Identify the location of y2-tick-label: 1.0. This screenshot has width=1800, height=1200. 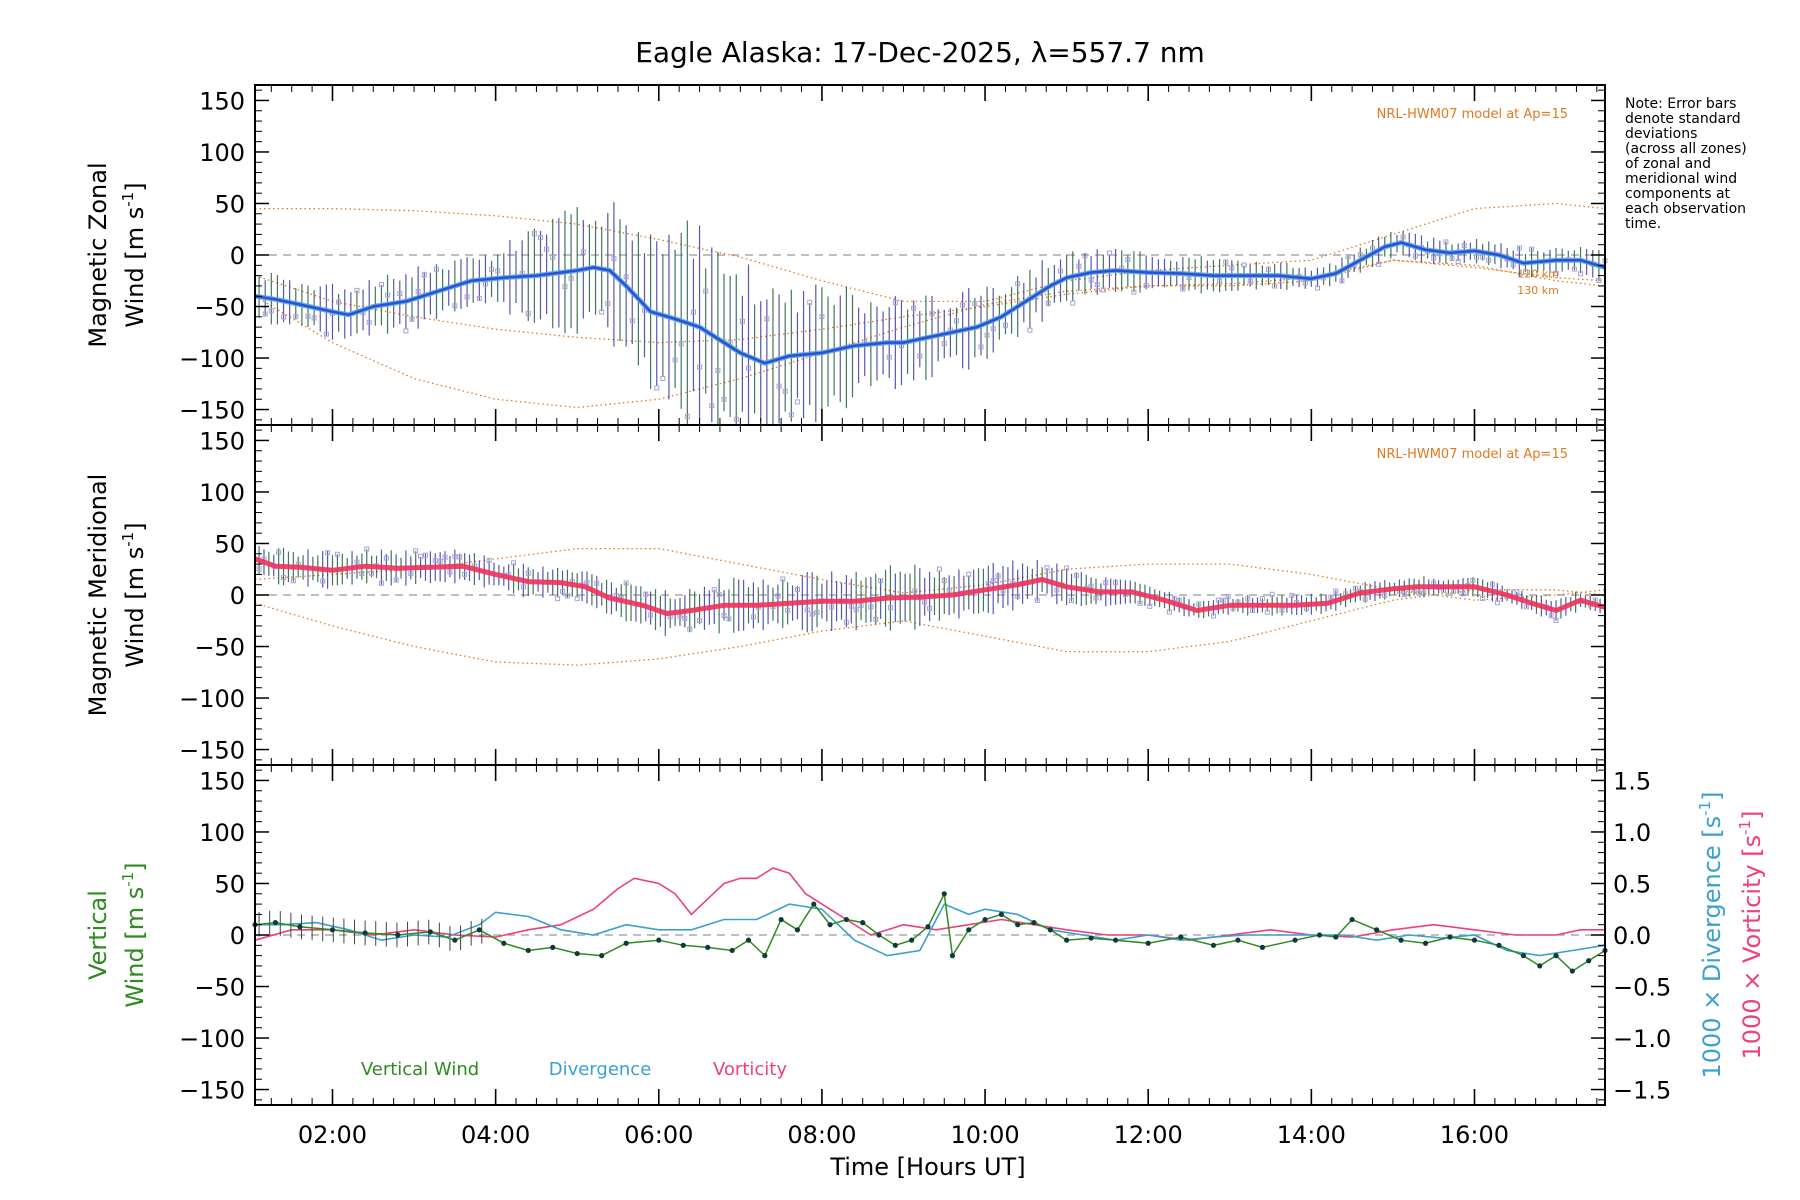
(1632, 833).